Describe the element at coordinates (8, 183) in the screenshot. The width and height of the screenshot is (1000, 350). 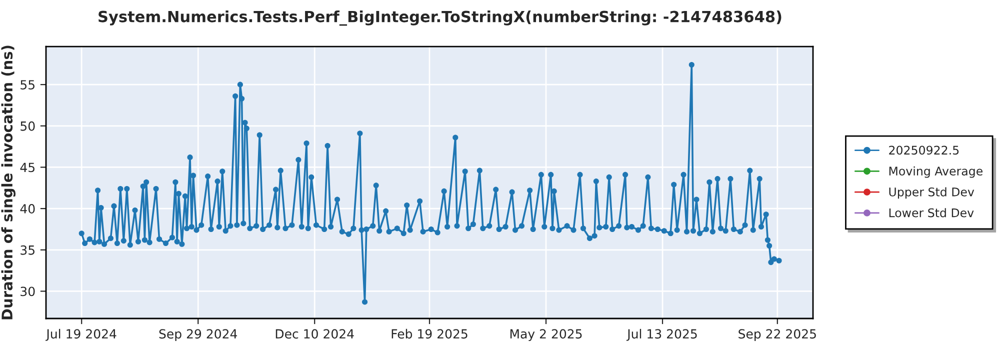
I see `y-axis-title: Duration of single invocation (ns)` at that location.